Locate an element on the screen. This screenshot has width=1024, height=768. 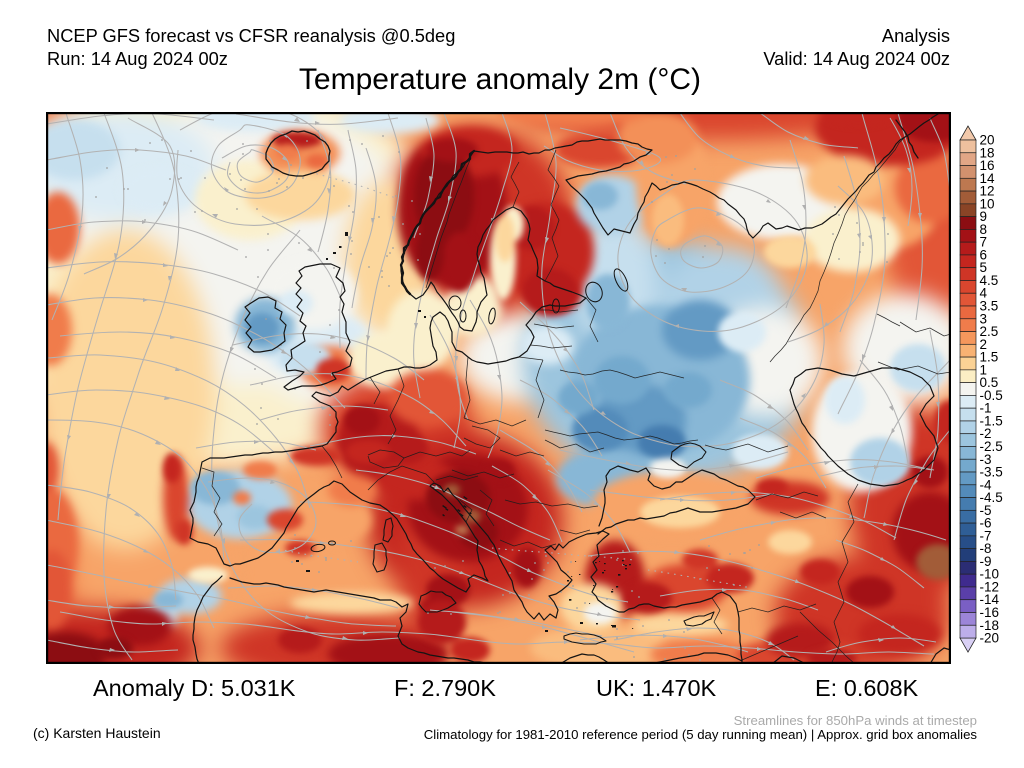
colorbar-tick-label: 3 is located at coordinates (984, 318).